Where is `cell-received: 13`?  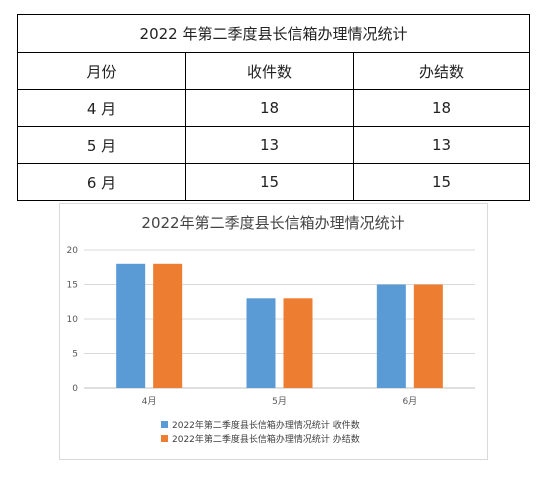
cell-received: 13 is located at coordinates (269, 145).